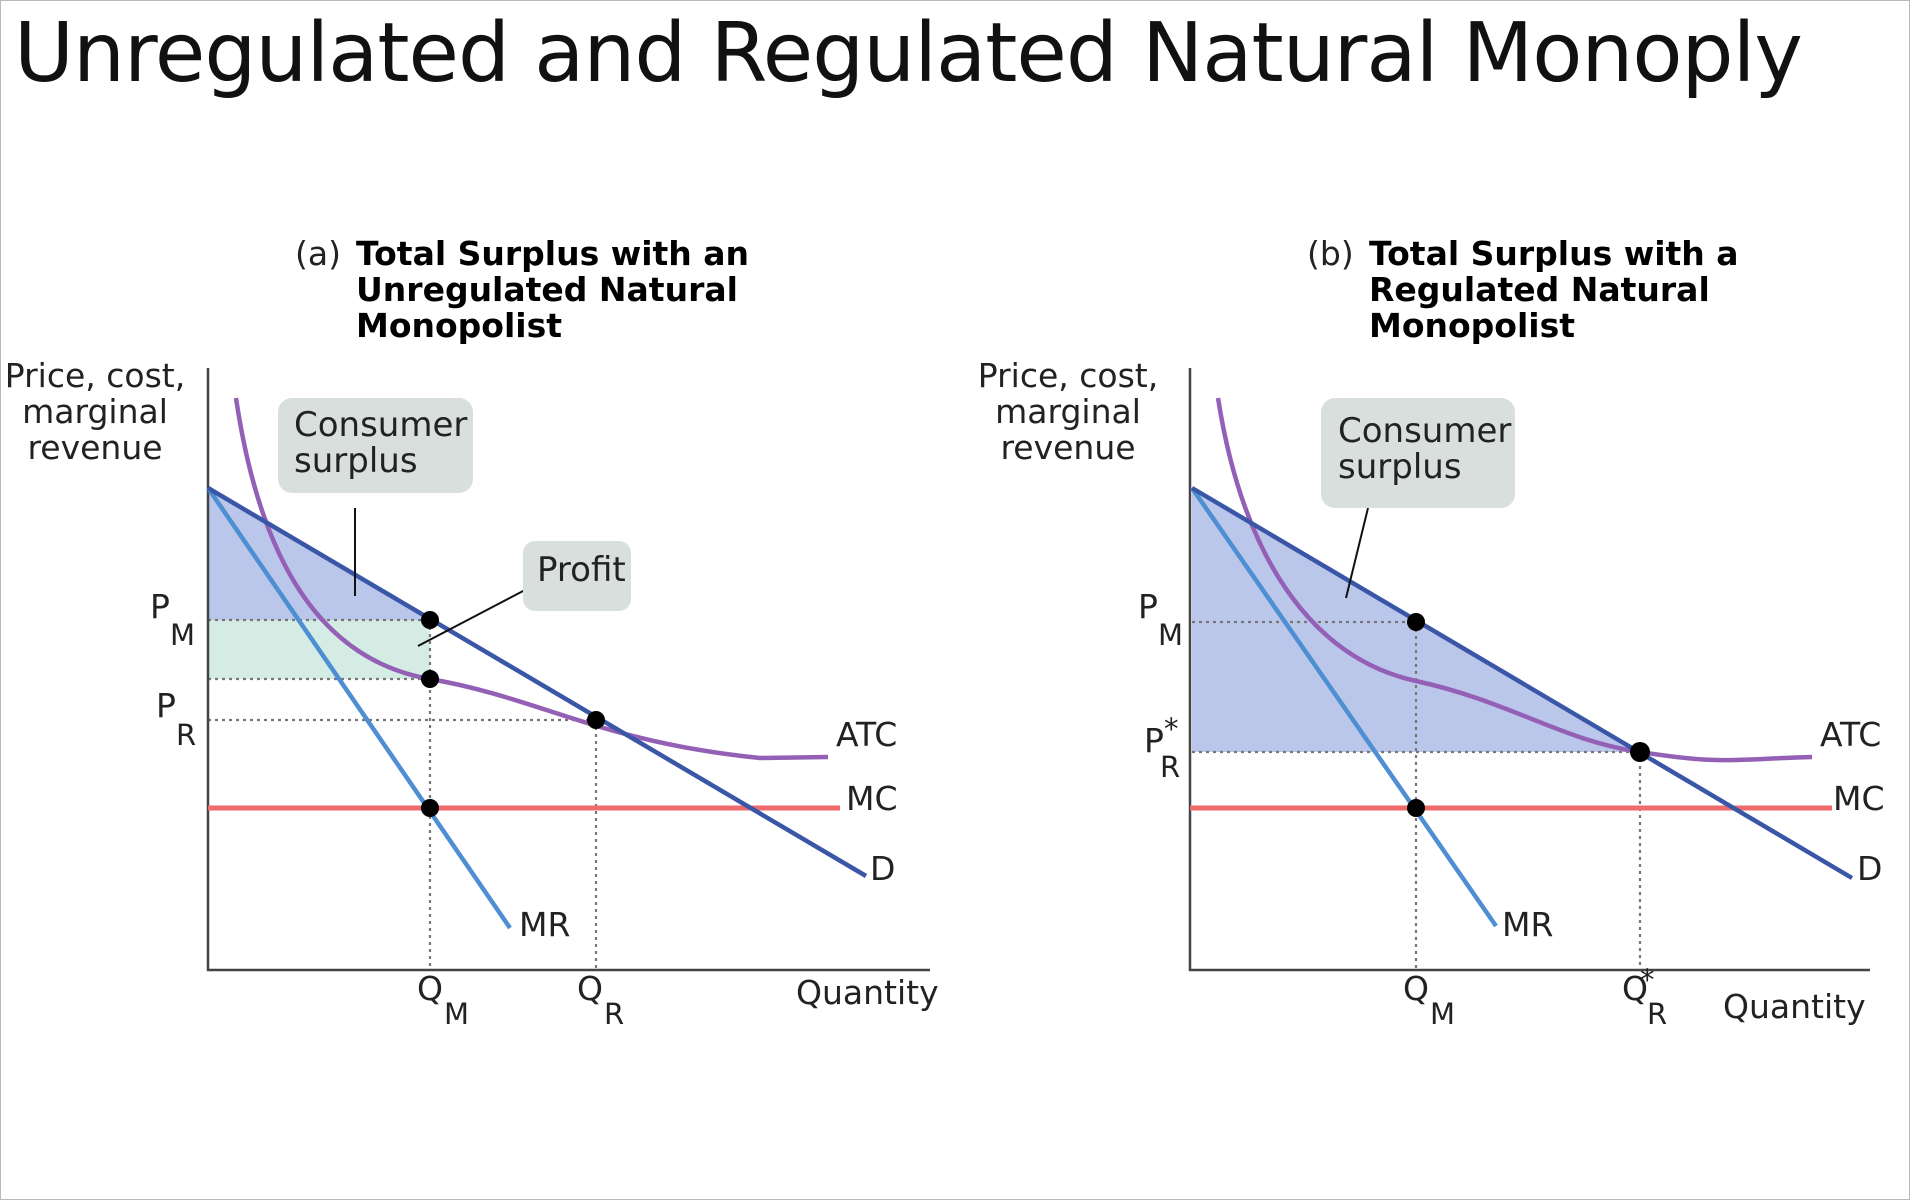 The height and width of the screenshot is (1202, 1912). I want to click on panel-a-prefix: (a), so click(318, 253).